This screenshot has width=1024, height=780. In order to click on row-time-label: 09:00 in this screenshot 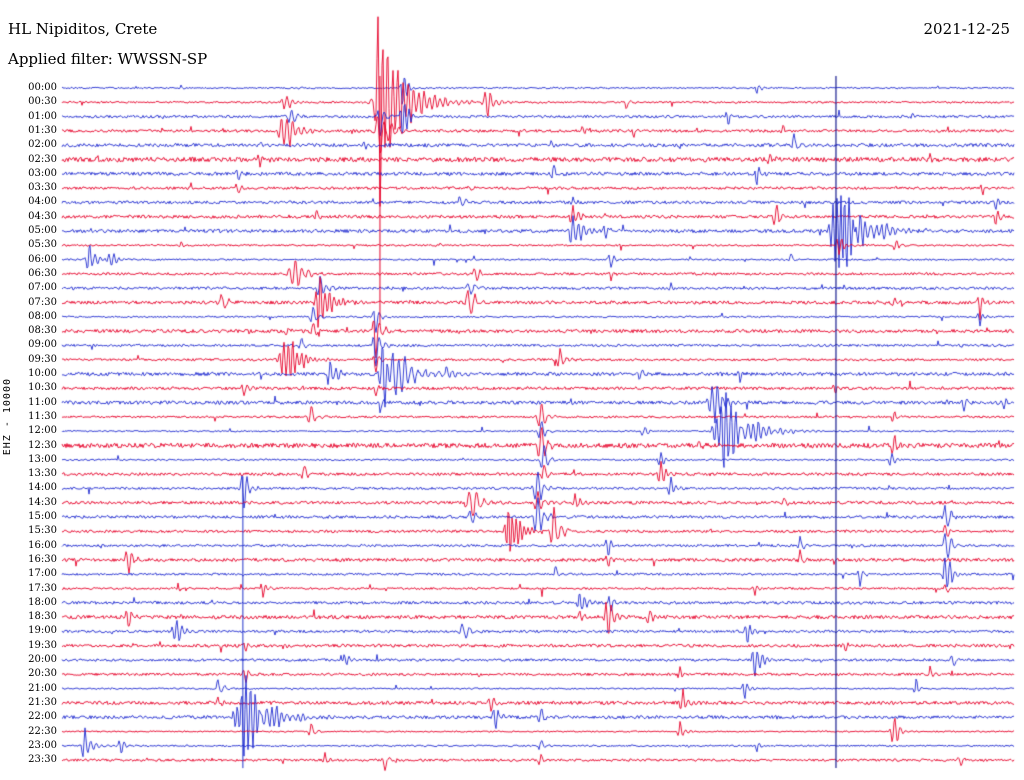, I will do `click(42, 345)`.